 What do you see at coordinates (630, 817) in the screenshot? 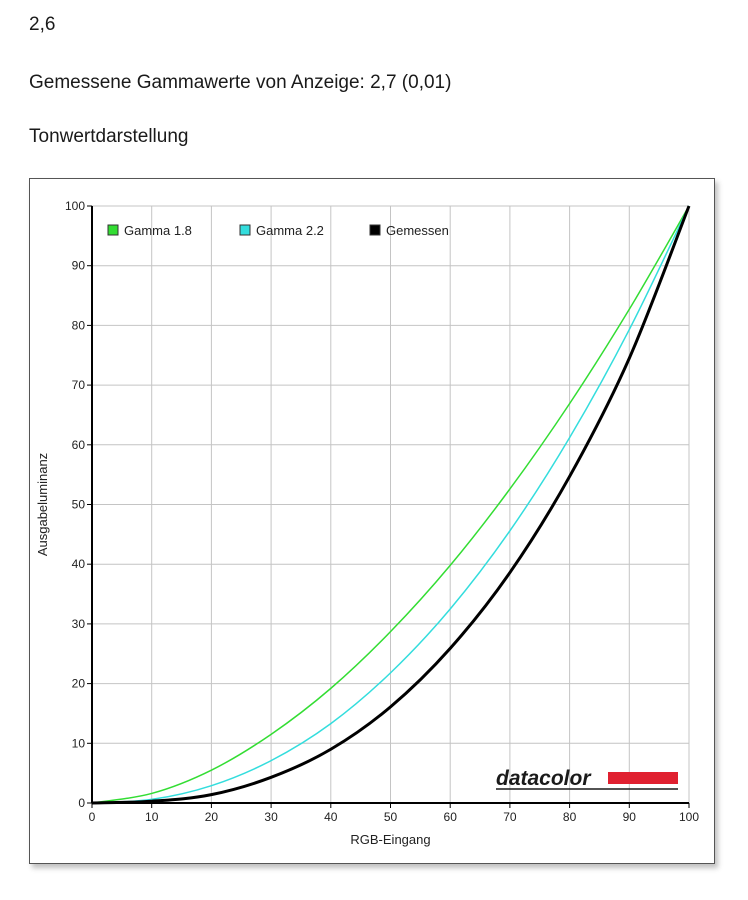
I see `x-tick-label: 90` at bounding box center [630, 817].